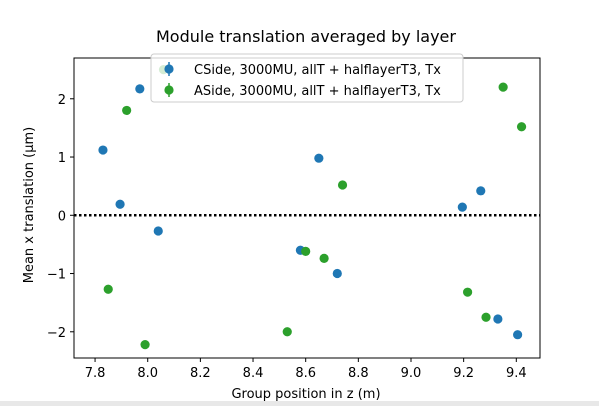  I want to click on x-tick-label: 9.0, so click(411, 373).